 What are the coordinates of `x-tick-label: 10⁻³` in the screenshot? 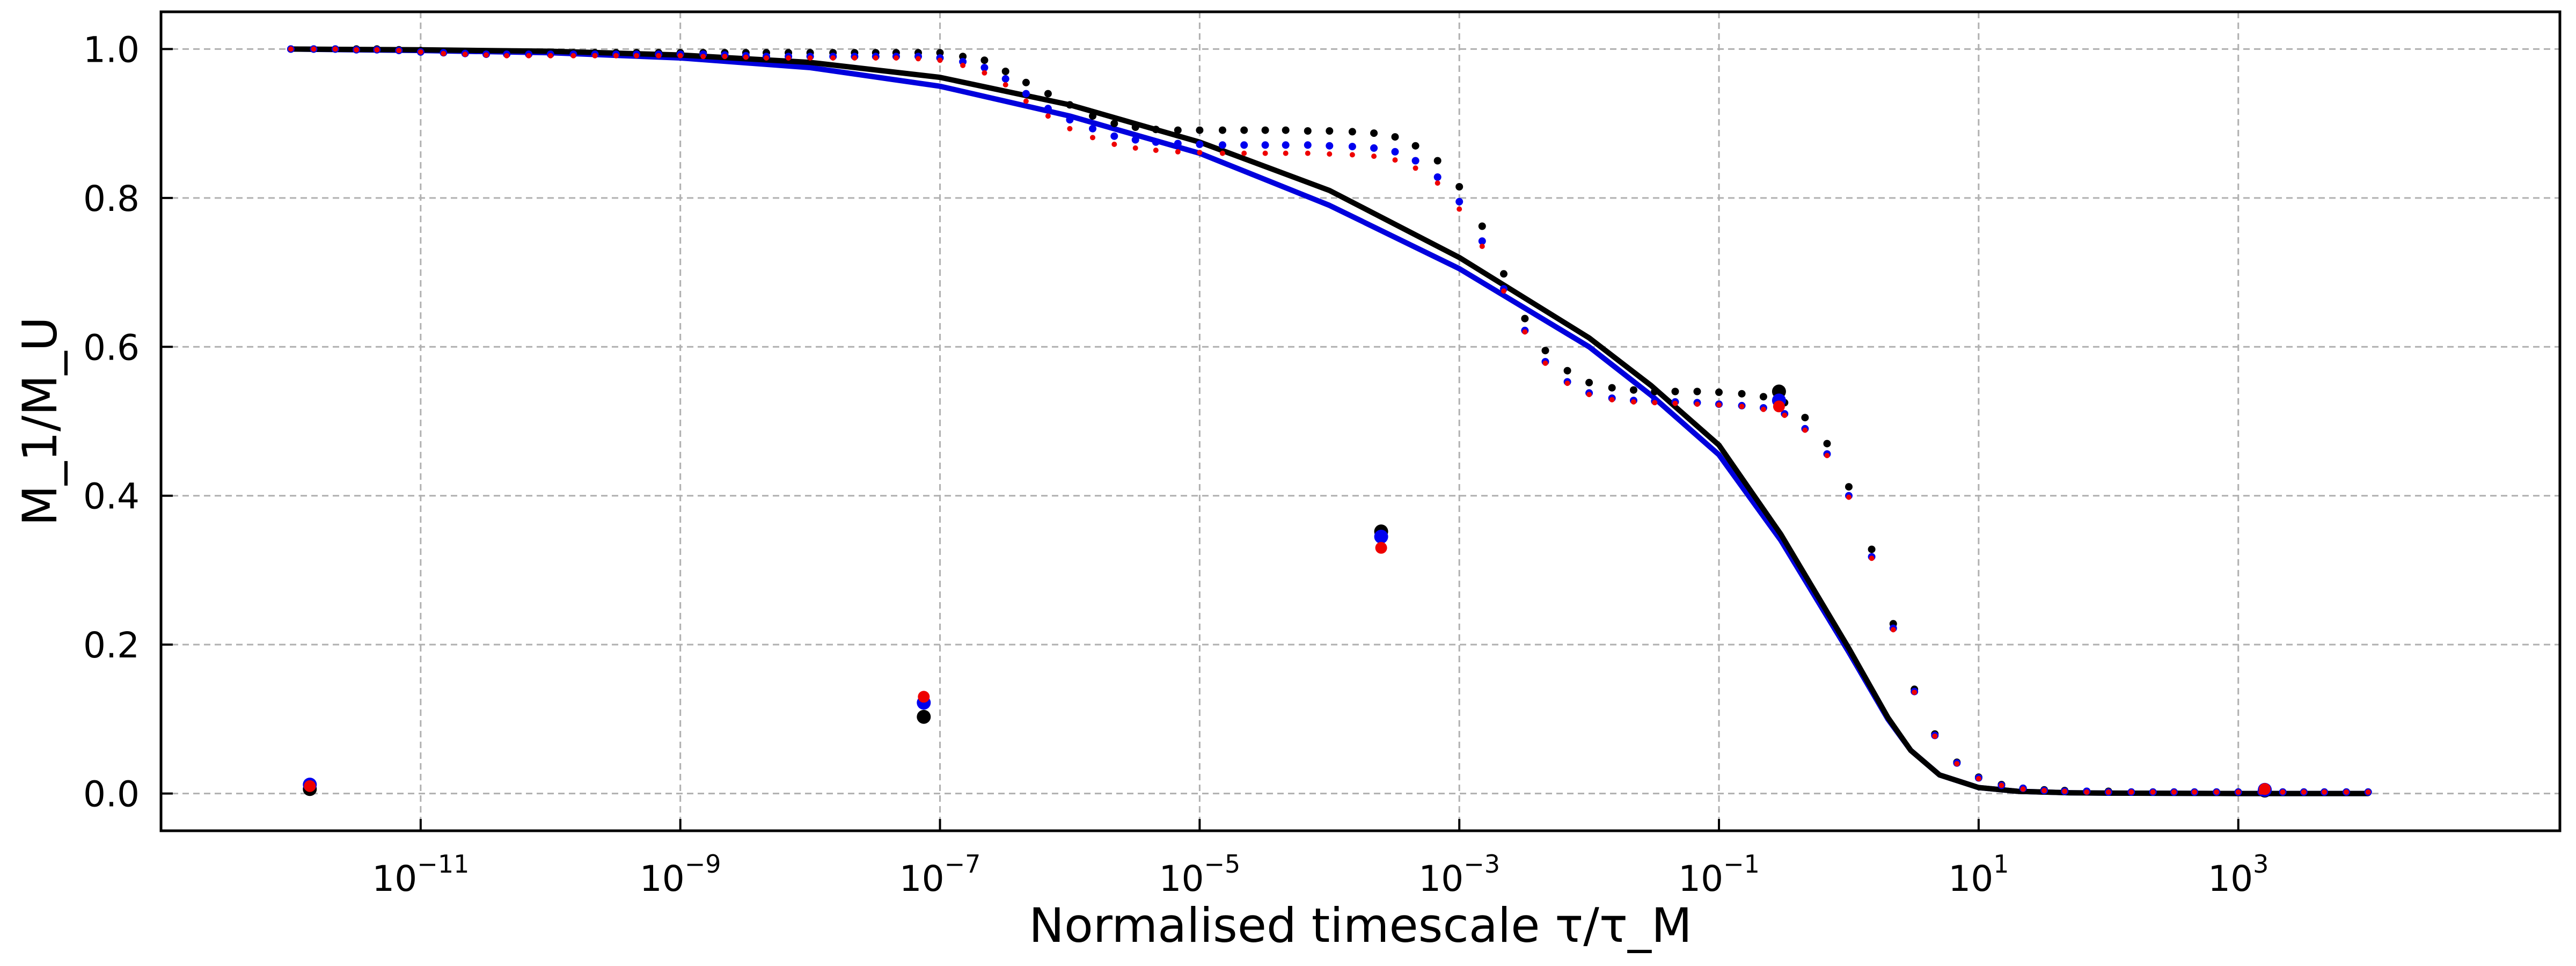 It's located at (1459, 874).